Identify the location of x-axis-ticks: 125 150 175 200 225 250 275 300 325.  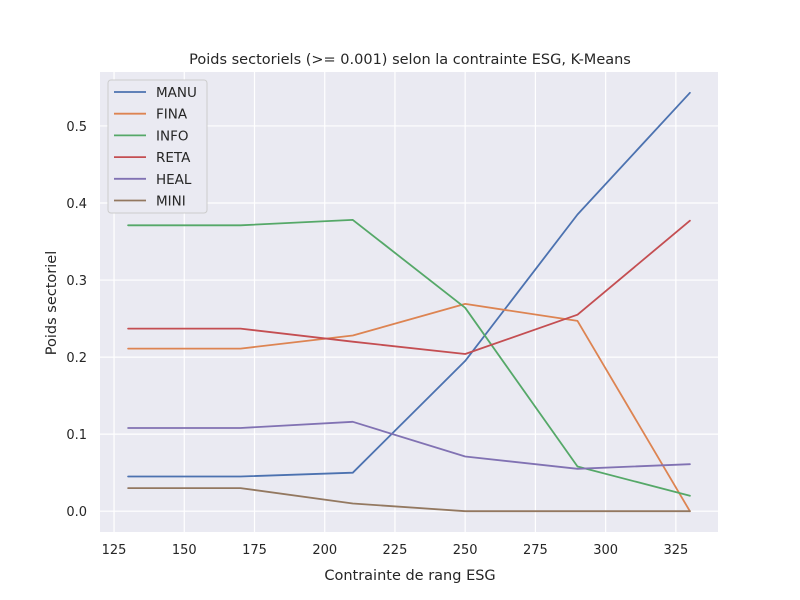
(395, 550).